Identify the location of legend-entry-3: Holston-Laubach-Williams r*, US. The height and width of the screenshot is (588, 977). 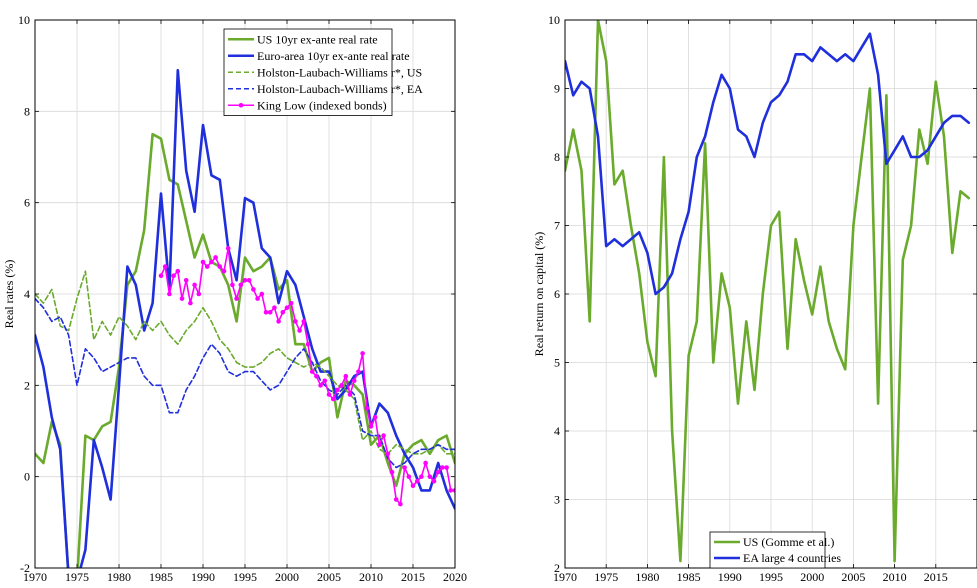
(339, 72).